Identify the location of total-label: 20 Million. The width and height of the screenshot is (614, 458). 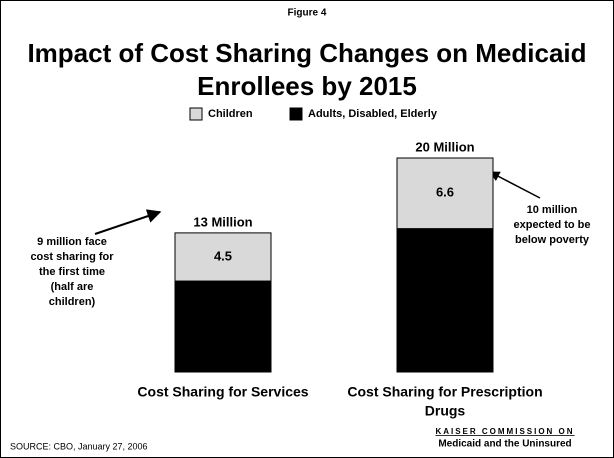
(444, 146).